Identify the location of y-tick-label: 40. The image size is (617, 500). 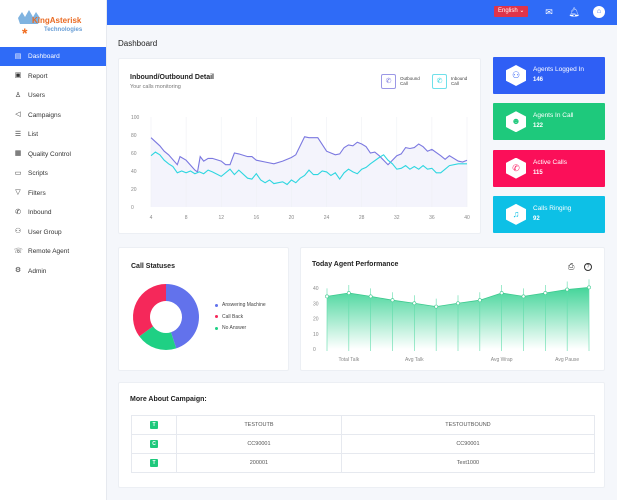
(316, 289).